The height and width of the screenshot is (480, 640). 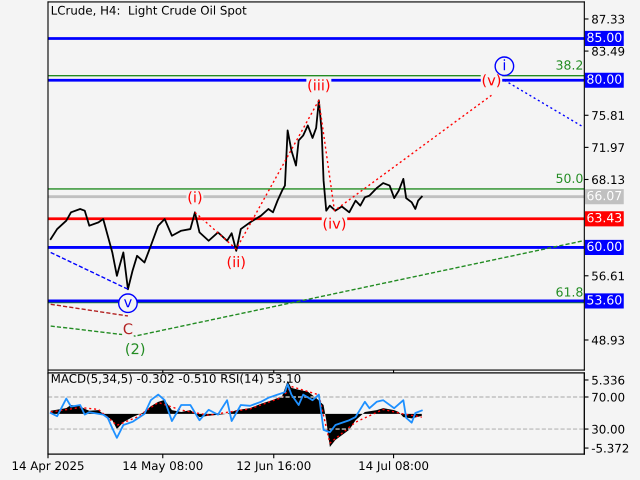 What do you see at coordinates (604, 217) in the screenshot?
I see `ref-line-label: 63.43` at bounding box center [604, 217].